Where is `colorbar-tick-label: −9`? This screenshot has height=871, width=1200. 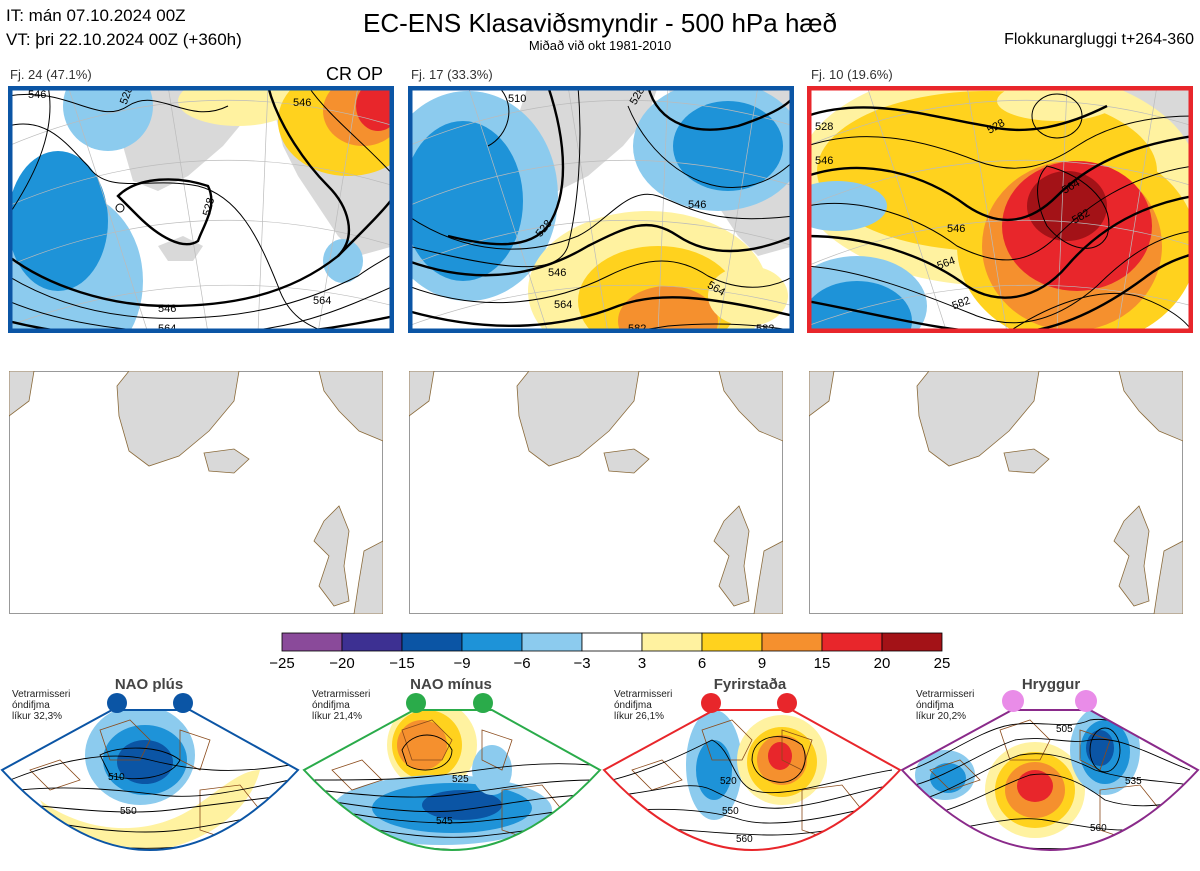
colorbar-tick-label: −9 is located at coordinates (462, 663).